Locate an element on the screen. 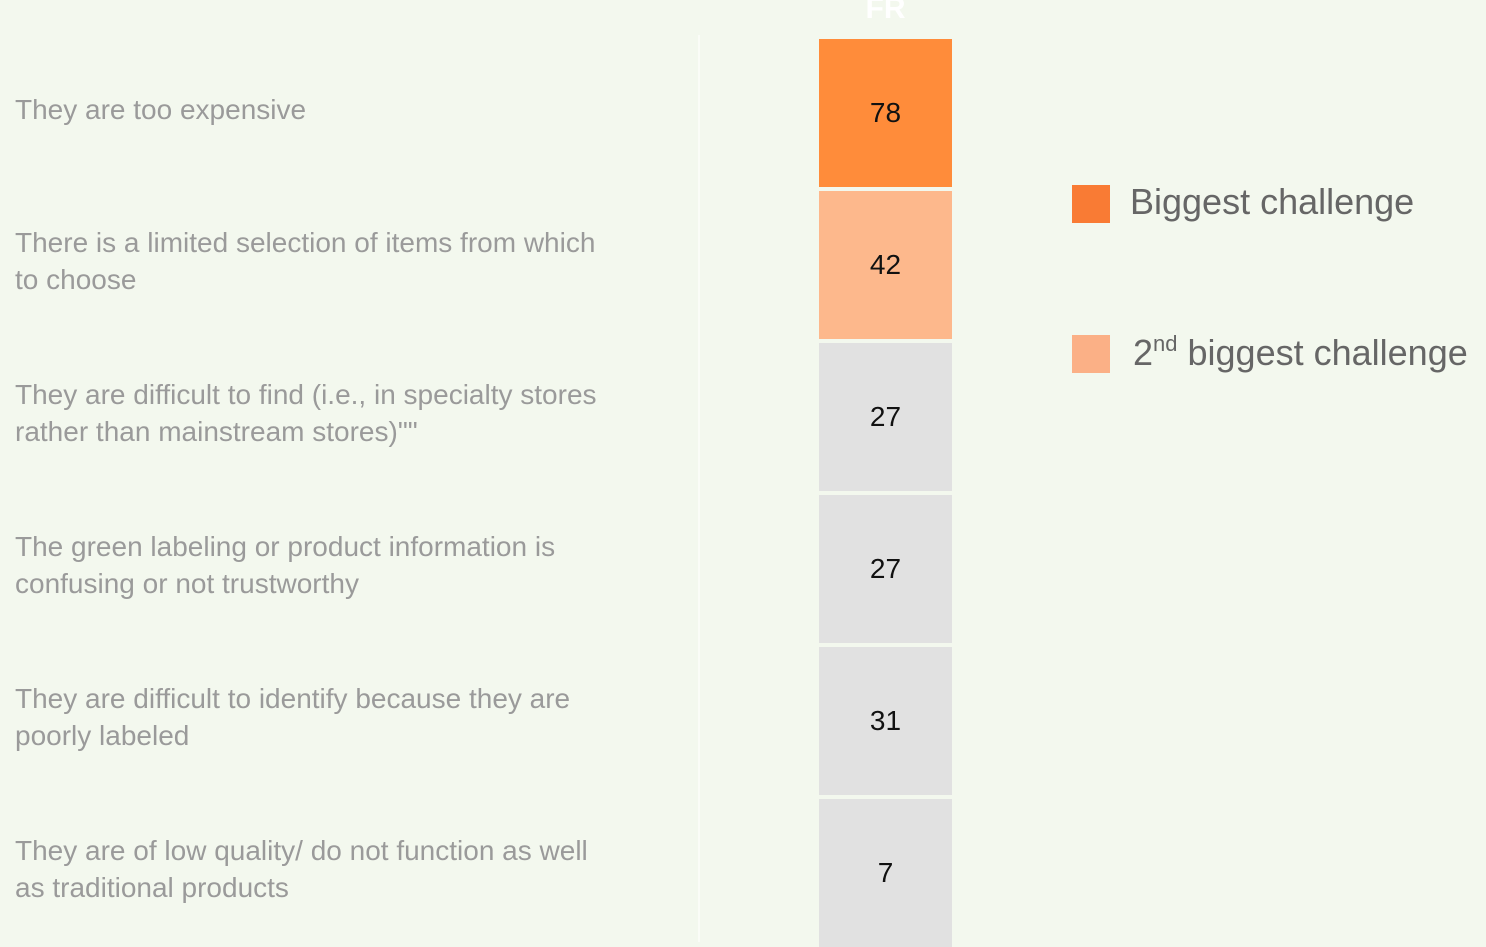  cell: 78 is located at coordinates (885, 113).